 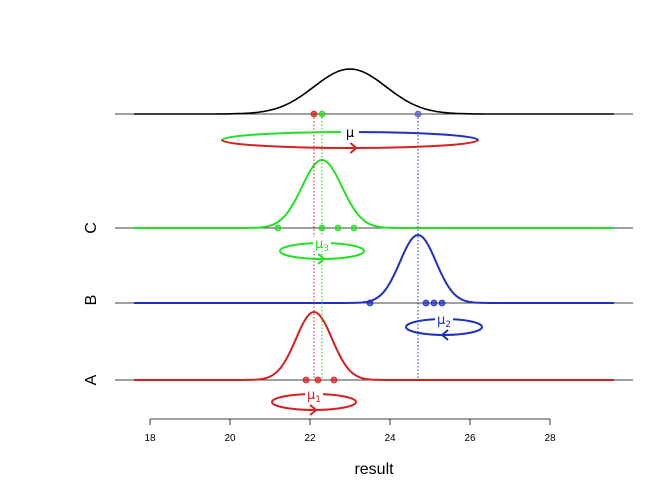 I want to click on density-curve-c, so click(x=374, y=193).